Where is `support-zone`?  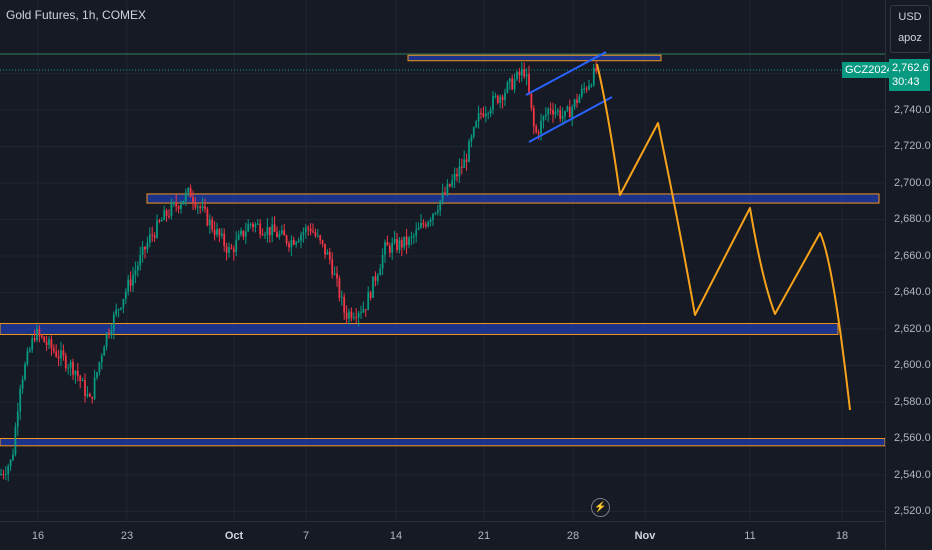
support-zone is located at coordinates (419, 329).